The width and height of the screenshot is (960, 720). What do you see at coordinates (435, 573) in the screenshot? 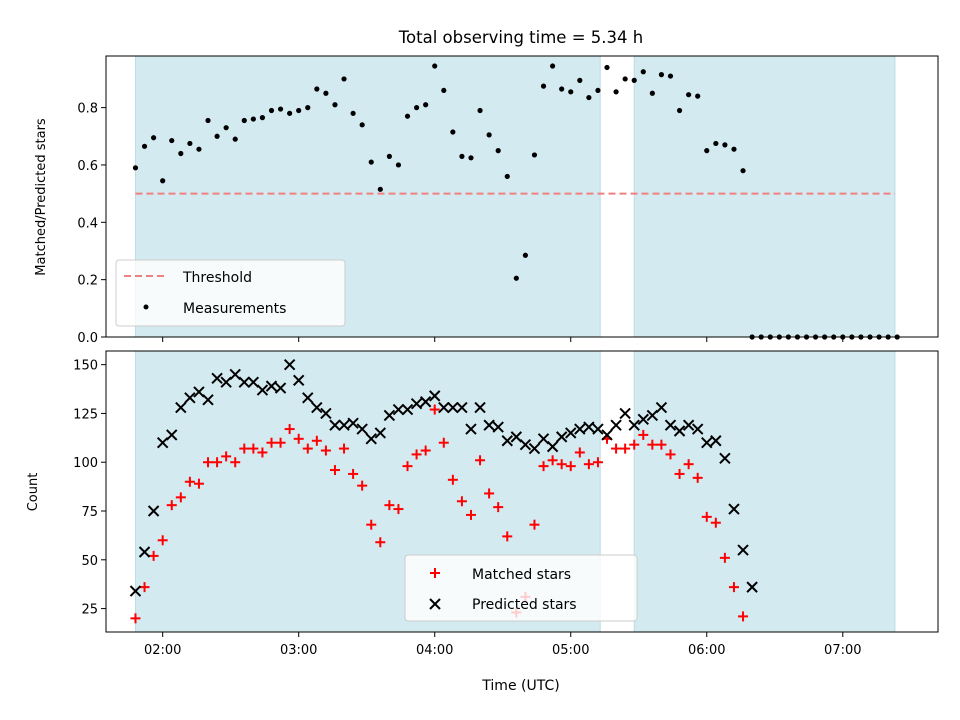
I see `legend-matched-swatch` at bounding box center [435, 573].